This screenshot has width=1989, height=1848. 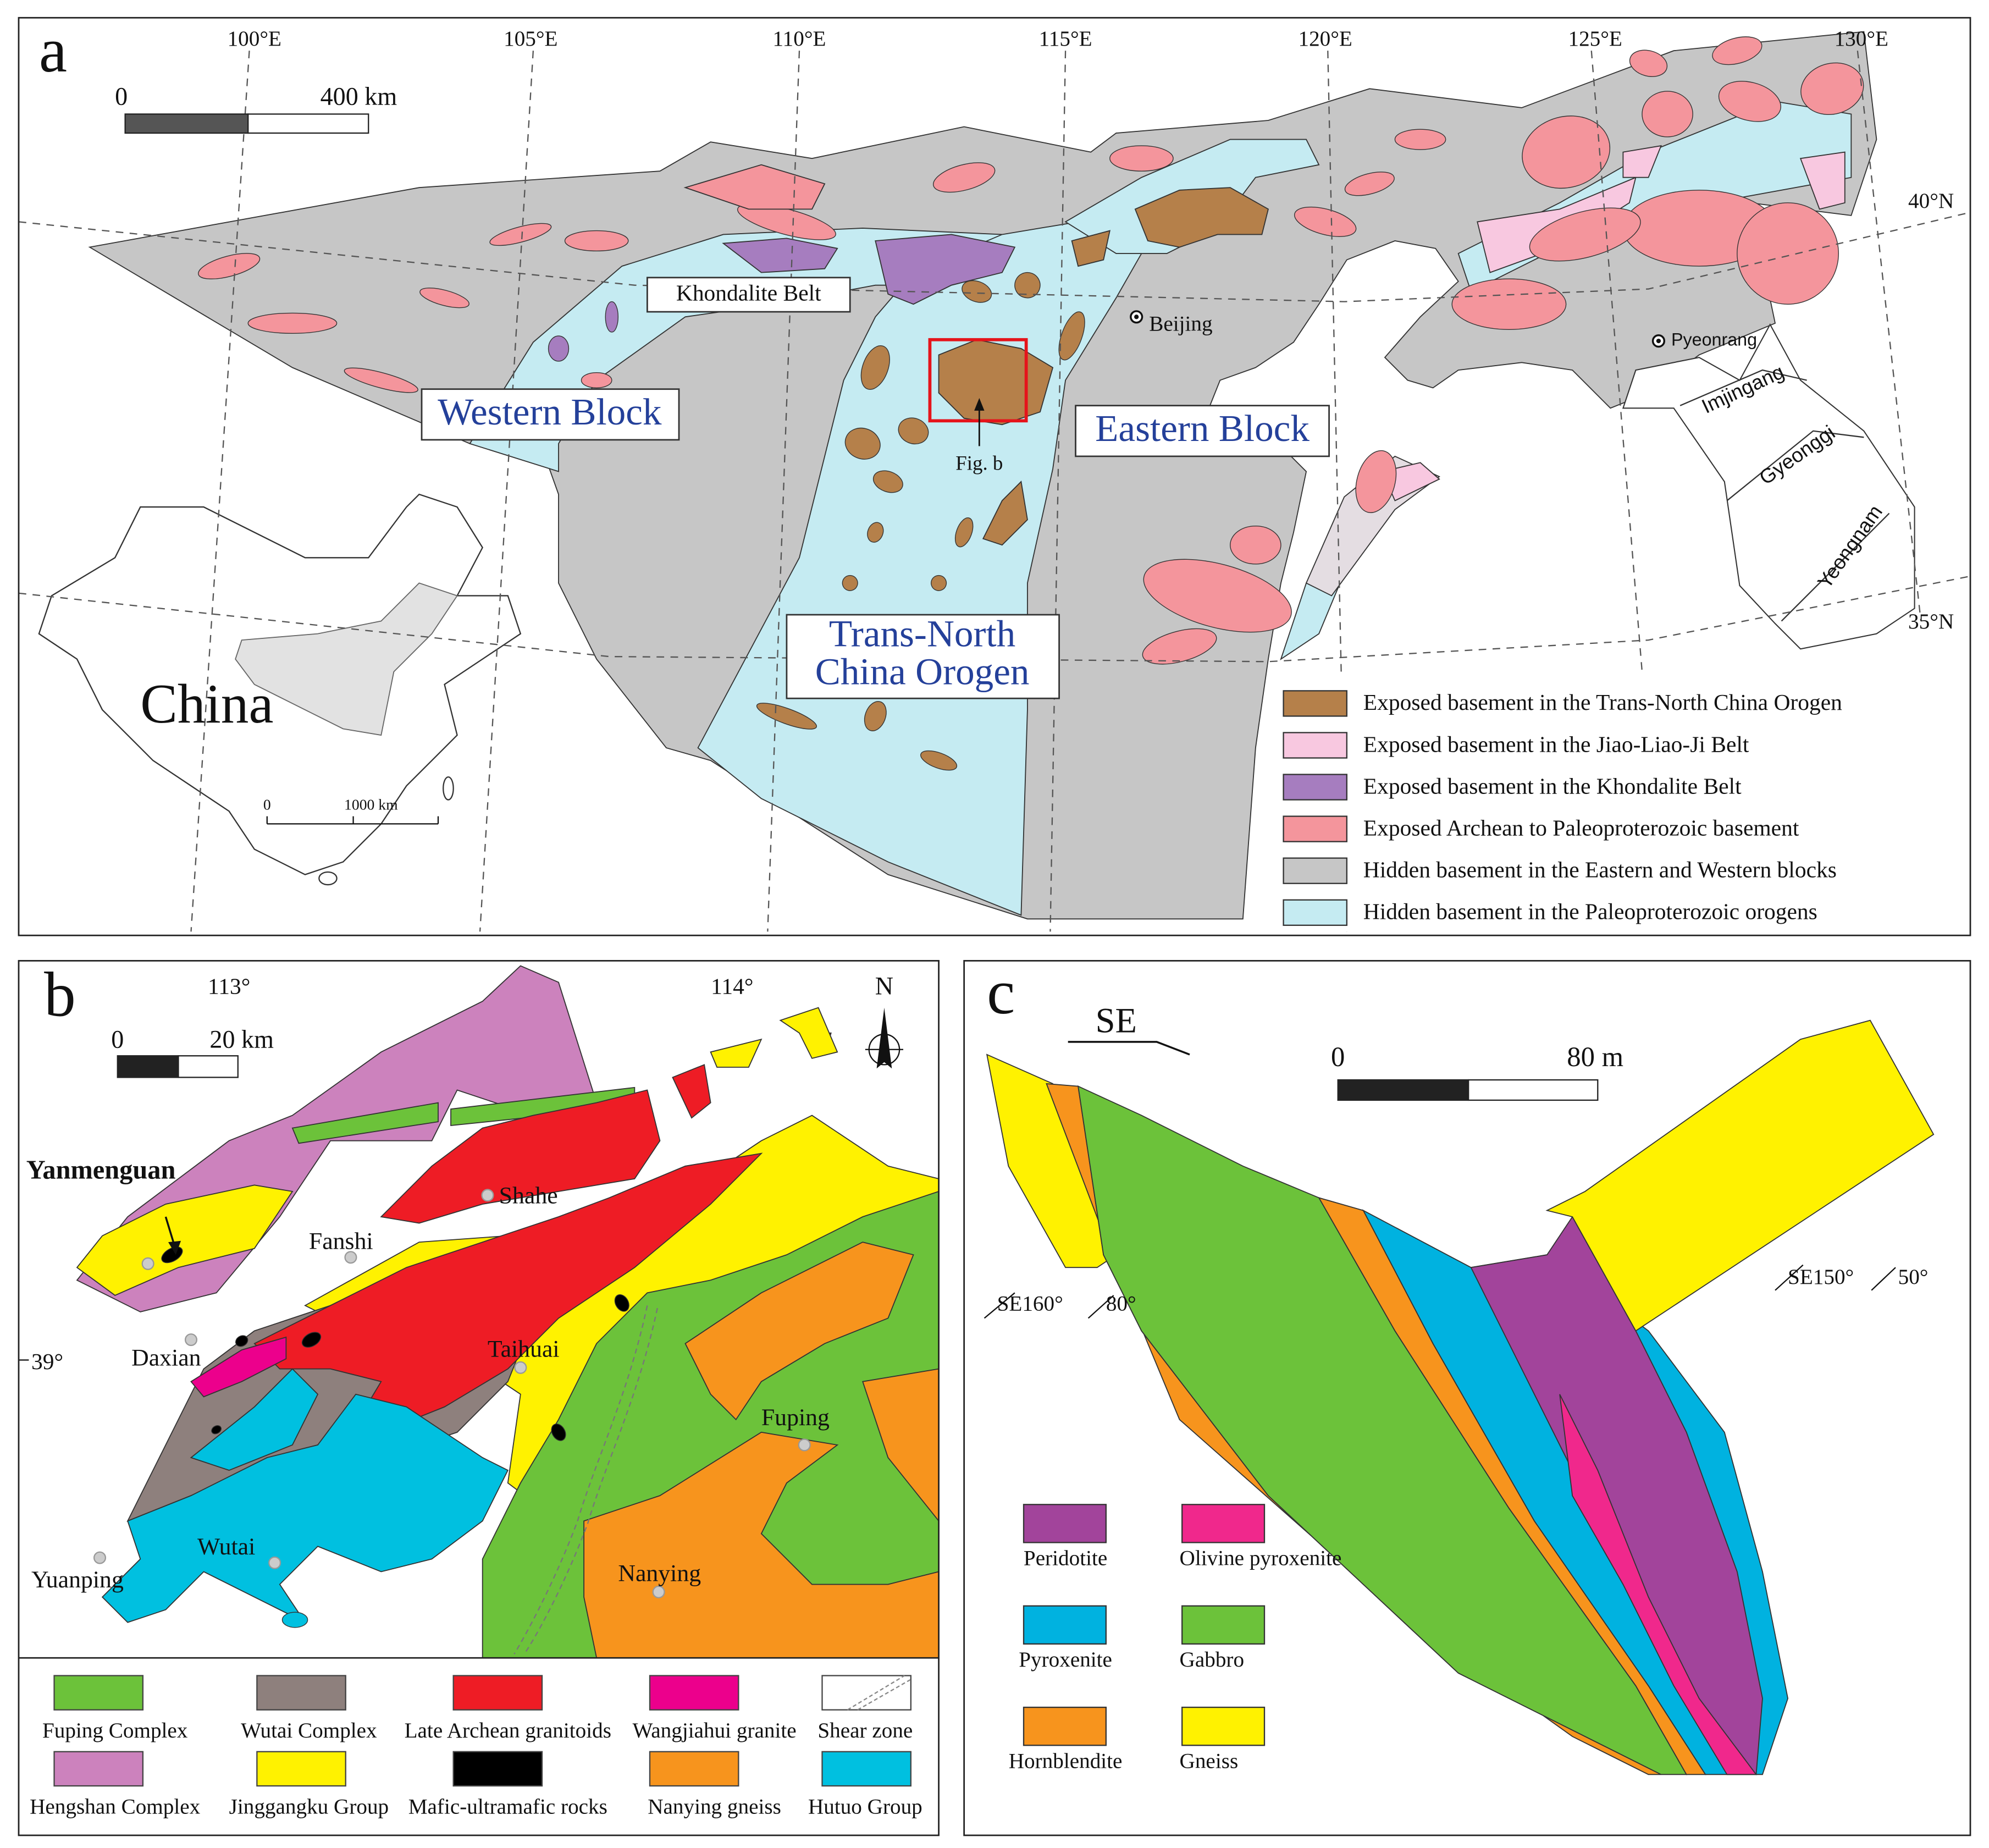 I want to click on longitude-label: 113°, so click(x=229, y=987).